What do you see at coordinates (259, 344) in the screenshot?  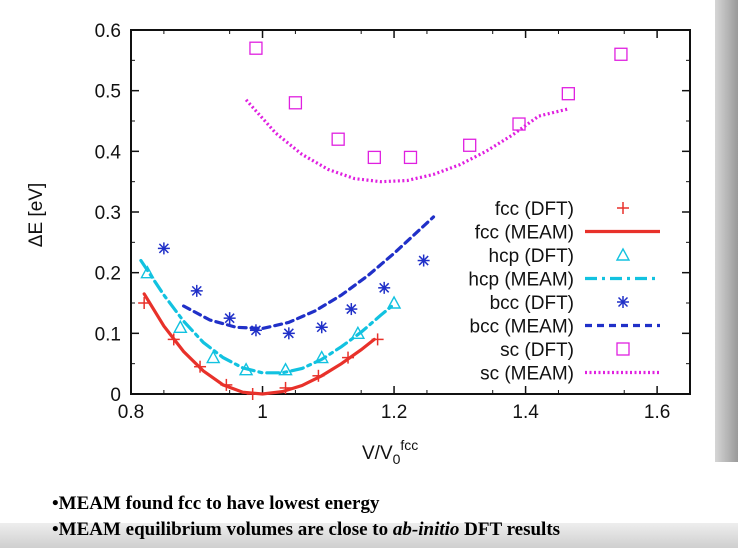 I see `series-line-fcc-meam` at bounding box center [259, 344].